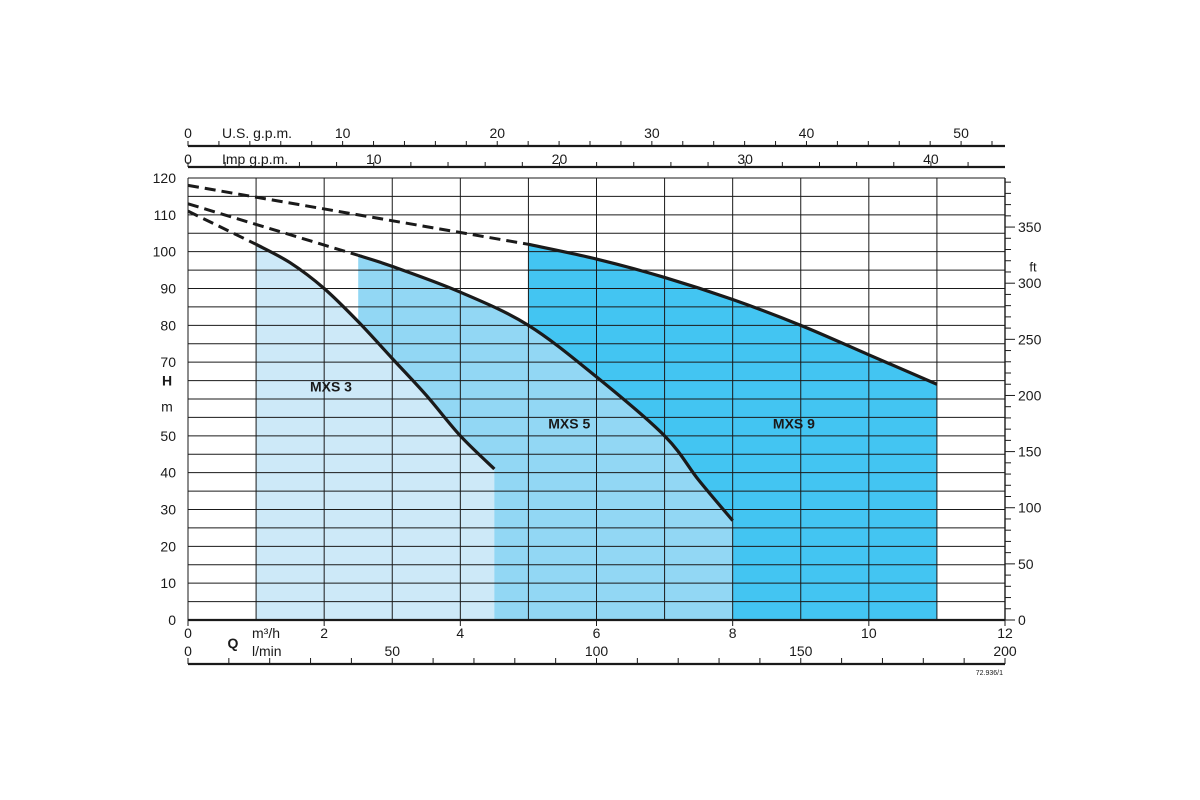 This screenshot has width=1200, height=800. I want to click on y-axis-symbol: H, so click(167, 381).